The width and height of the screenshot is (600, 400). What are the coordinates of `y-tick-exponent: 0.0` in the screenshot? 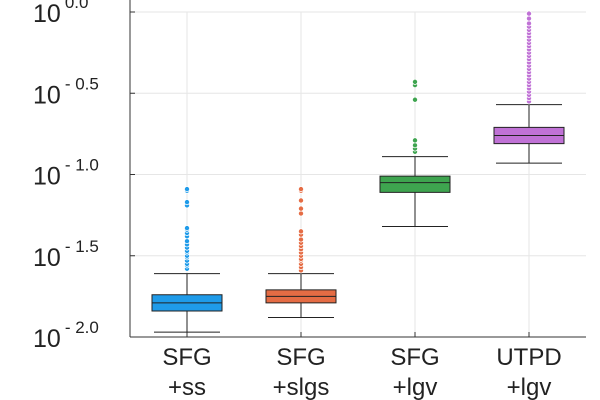 It's located at (77, 6).